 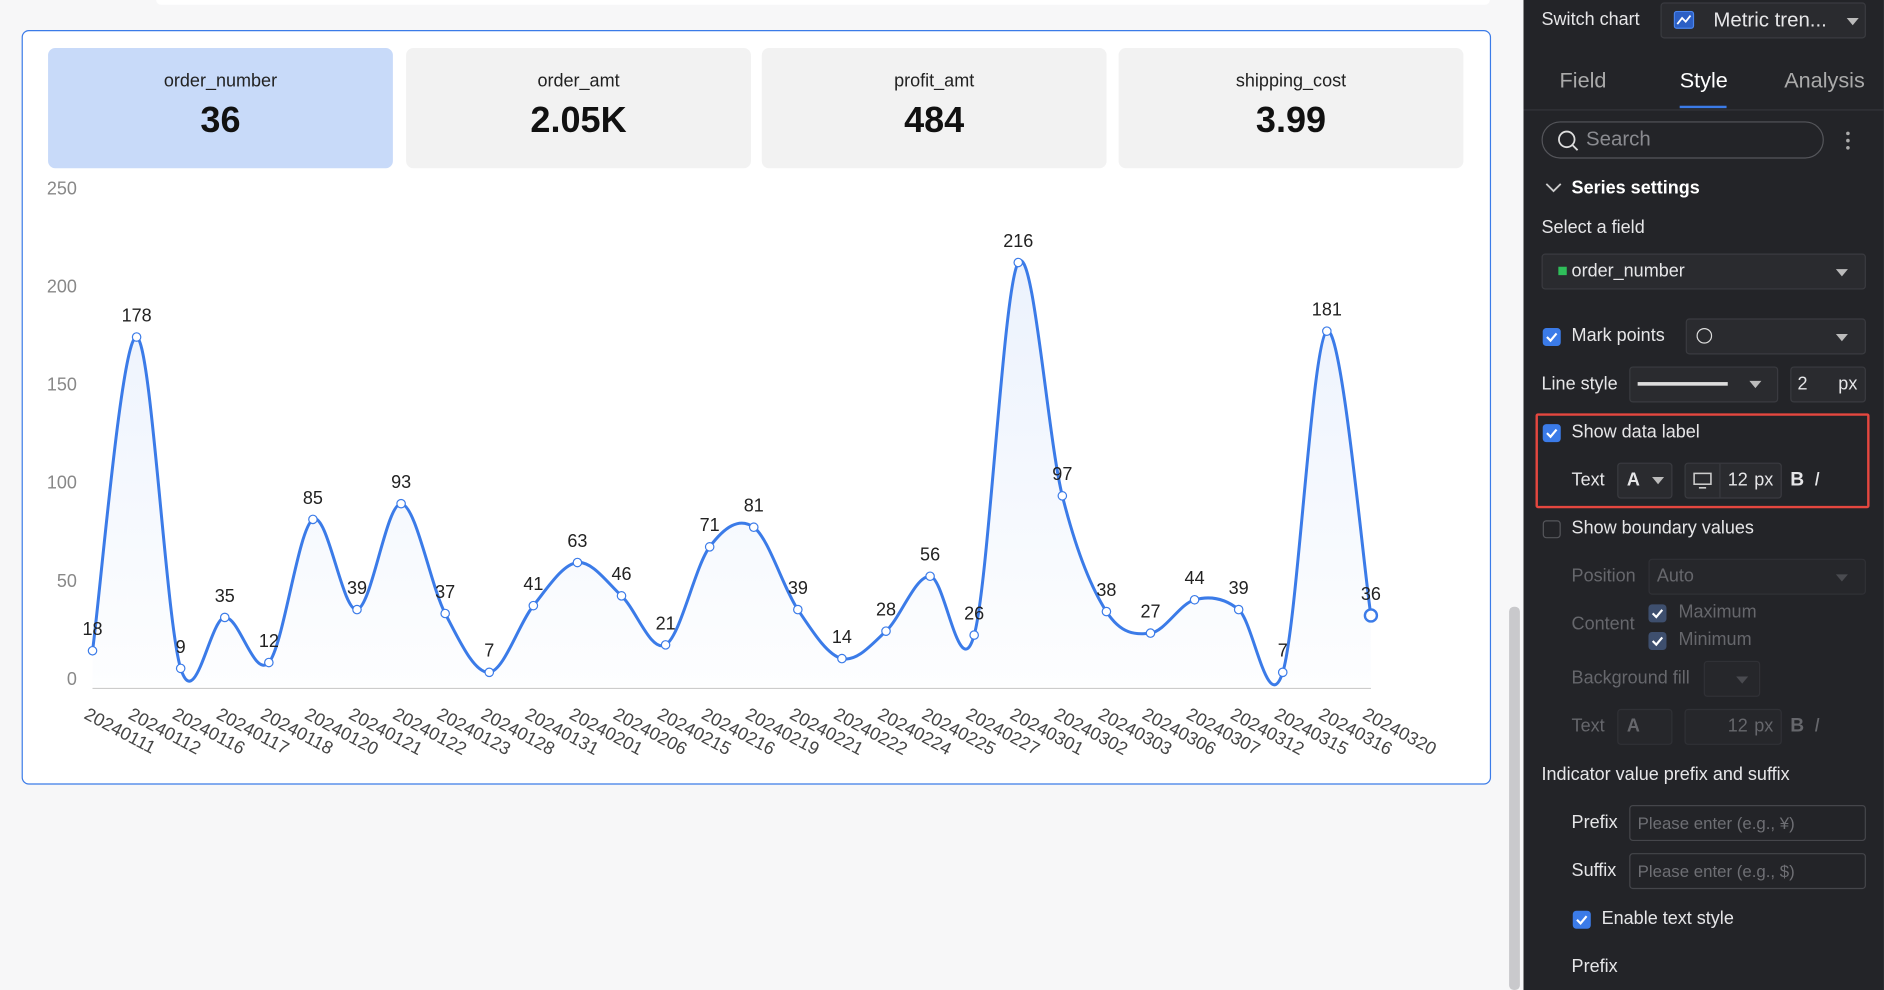 What do you see at coordinates (72, 679) in the screenshot?
I see `y-tick-label: 0` at bounding box center [72, 679].